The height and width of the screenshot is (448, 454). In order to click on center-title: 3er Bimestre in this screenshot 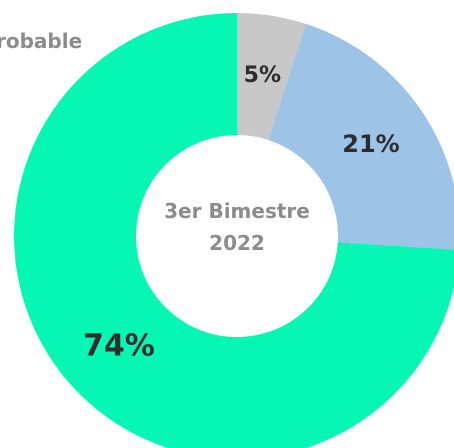, I will do `click(237, 211)`.